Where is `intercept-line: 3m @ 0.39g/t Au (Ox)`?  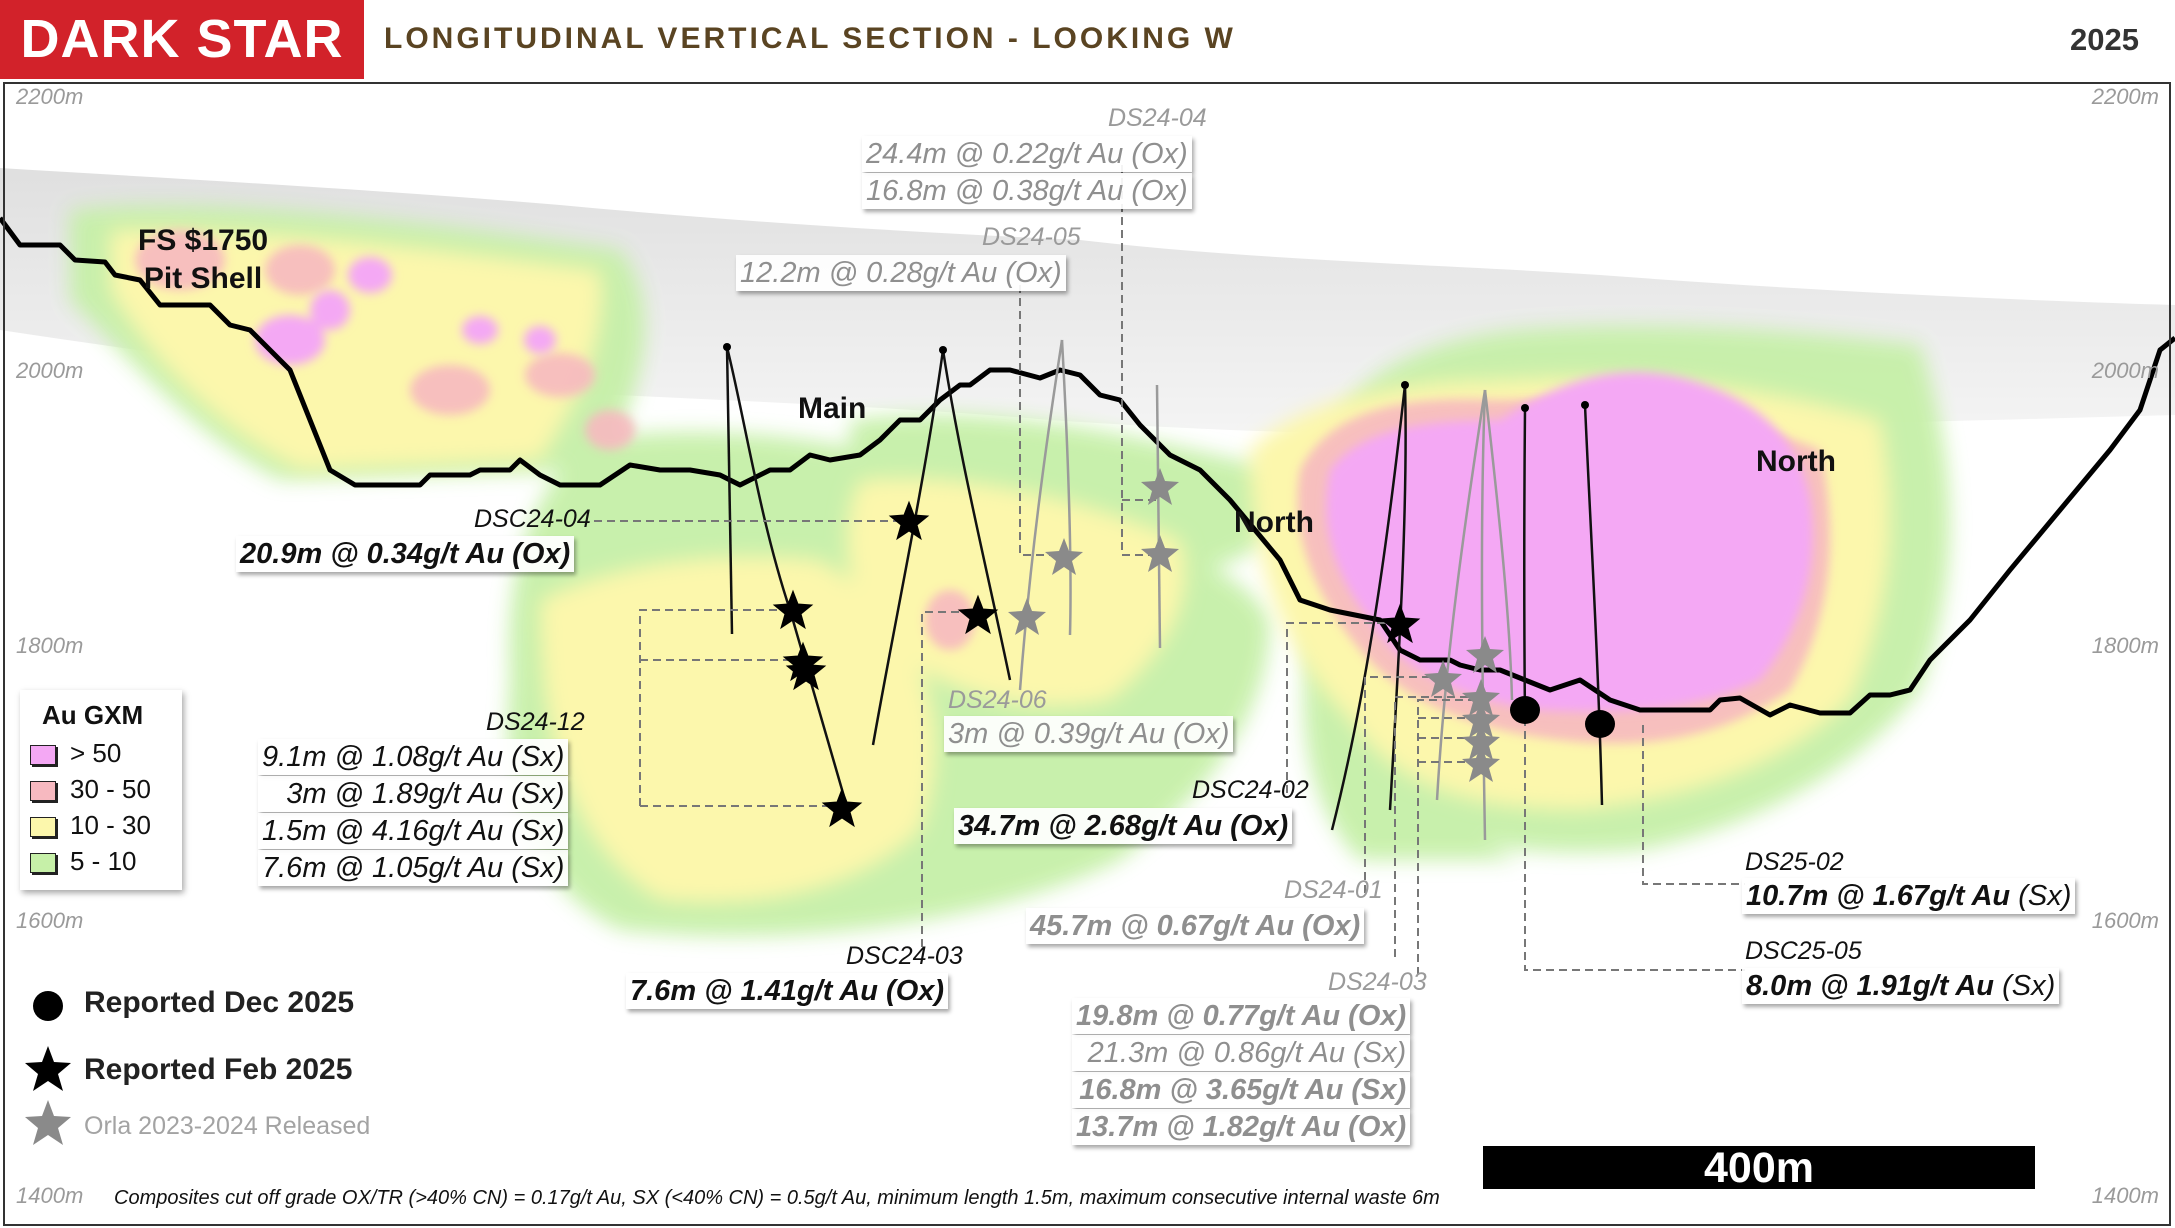 intercept-line: 3m @ 0.39g/t Au (Ox) is located at coordinates (1089, 734).